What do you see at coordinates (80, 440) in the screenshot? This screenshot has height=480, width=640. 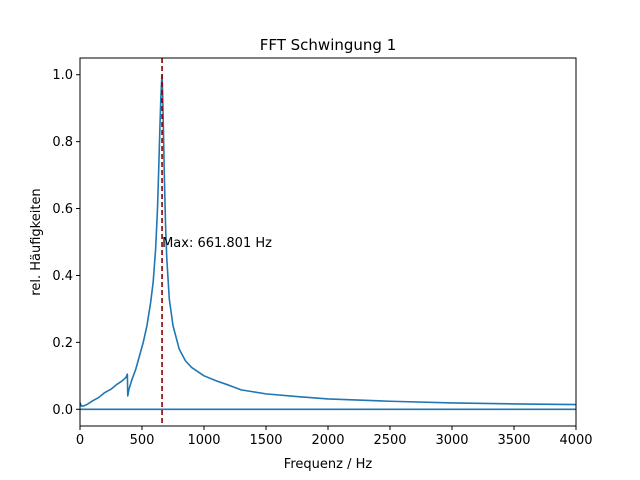 I see `x-tick-label: 0` at bounding box center [80, 440].